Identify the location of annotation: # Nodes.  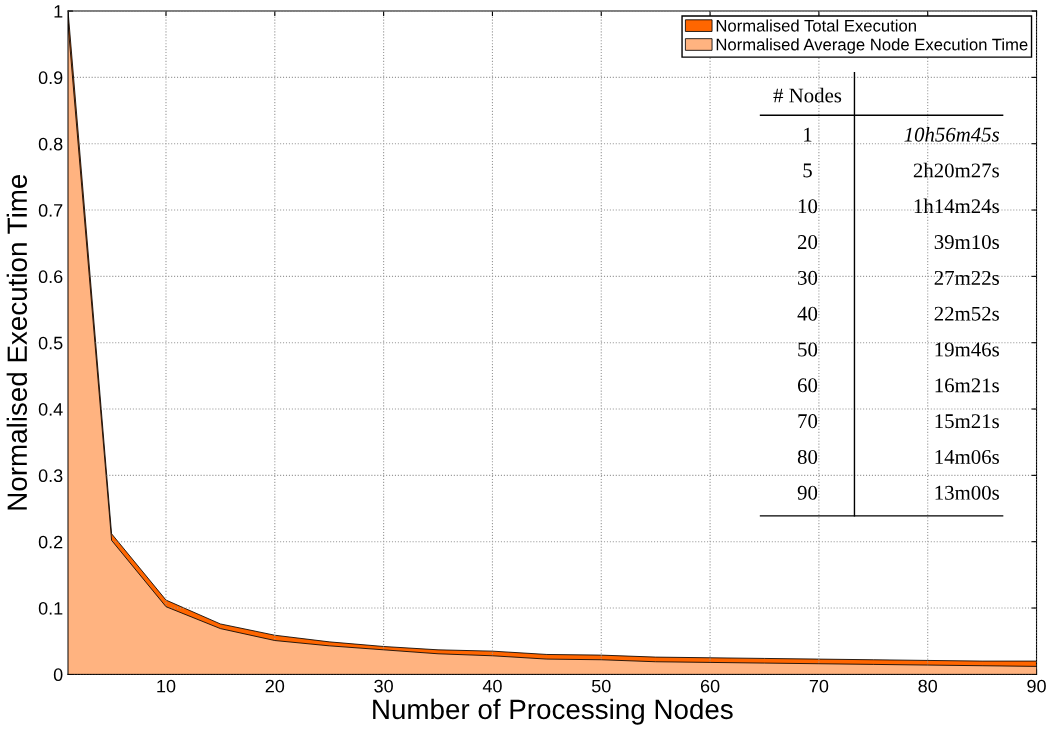
(807, 95).